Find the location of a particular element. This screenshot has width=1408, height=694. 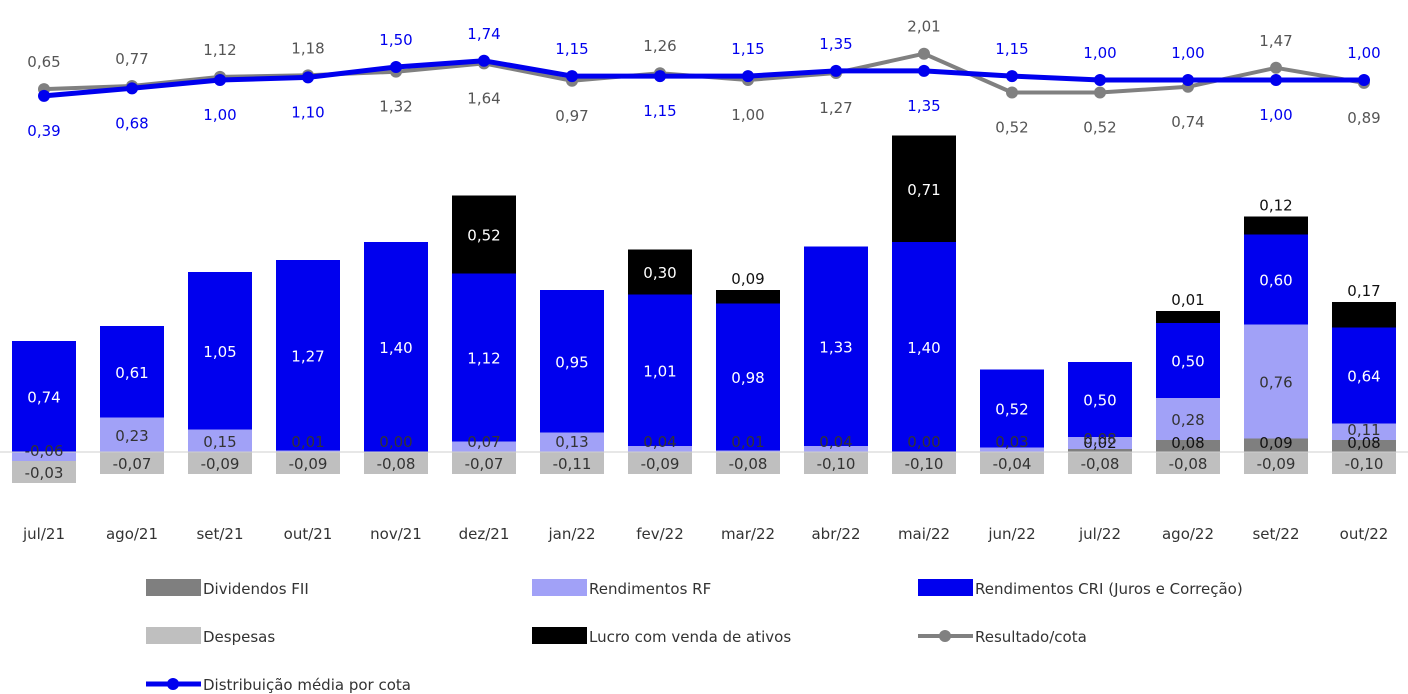

bar-desp-set/21 is located at coordinates (220, 463).